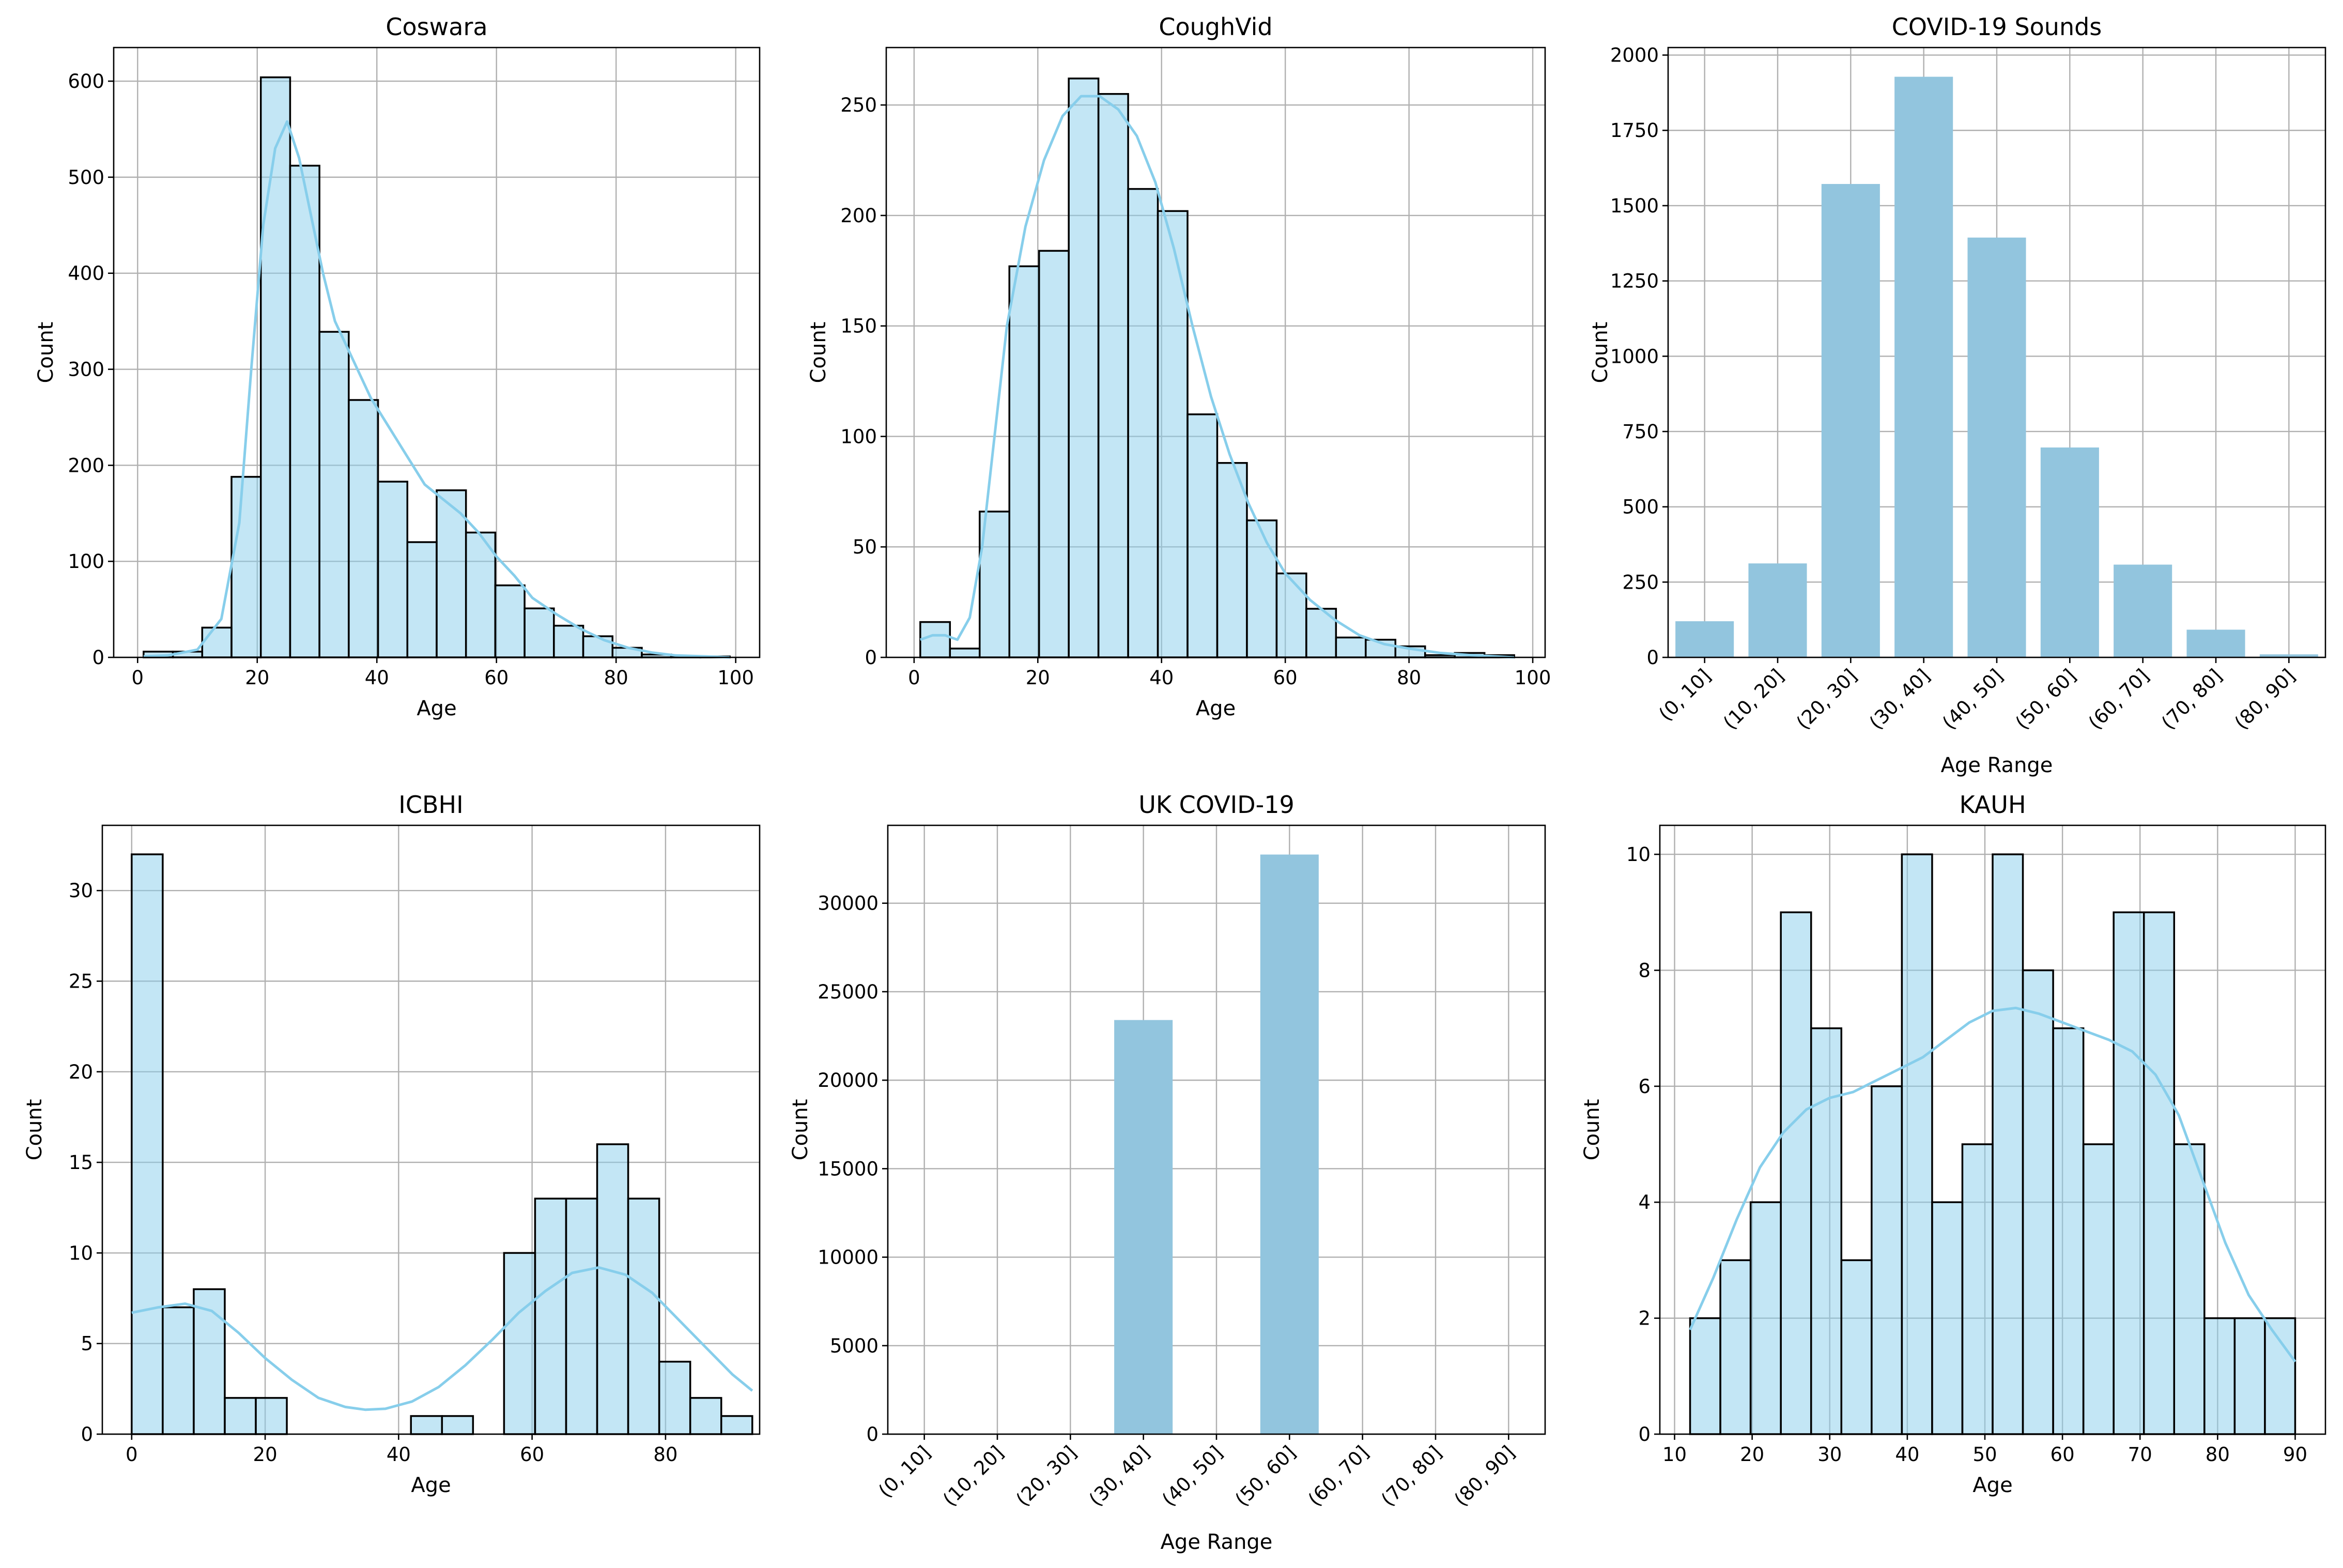  Describe the element at coordinates (858, 105) in the screenshot. I see `y-tick-label: 250` at that location.